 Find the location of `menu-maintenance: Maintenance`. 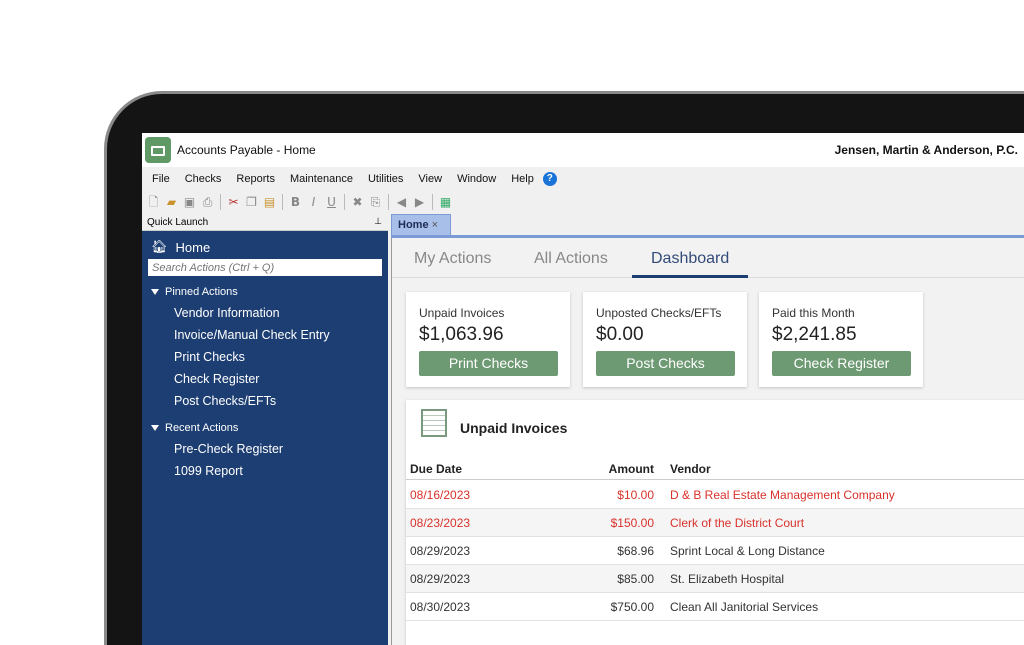

menu-maintenance: Maintenance is located at coordinates (321, 179).